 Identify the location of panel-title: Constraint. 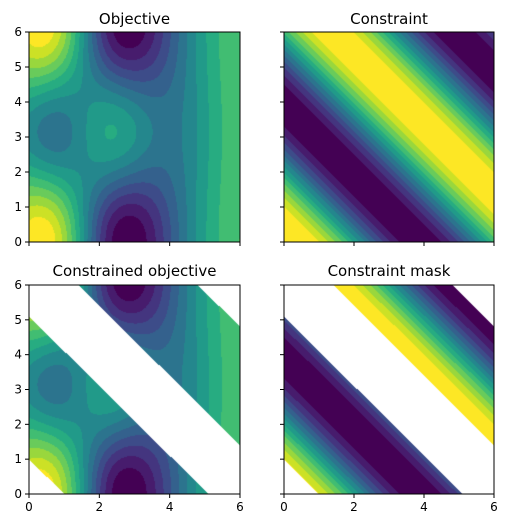
(389, 19).